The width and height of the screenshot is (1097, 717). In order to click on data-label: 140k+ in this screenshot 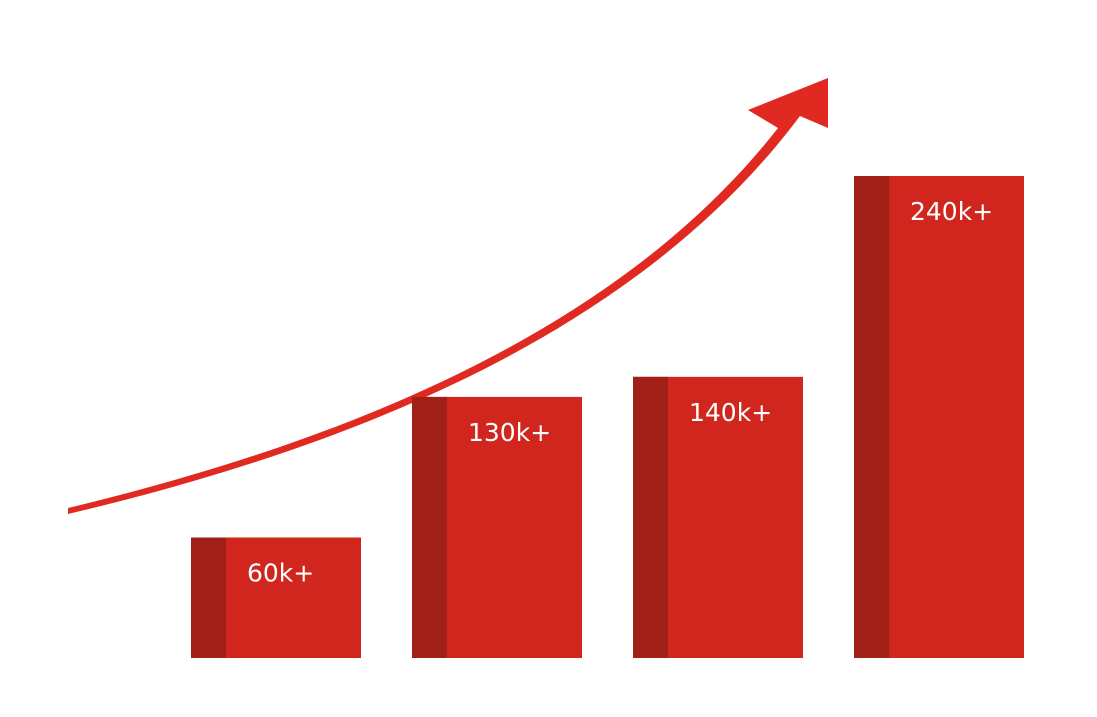, I will do `click(730, 412)`.